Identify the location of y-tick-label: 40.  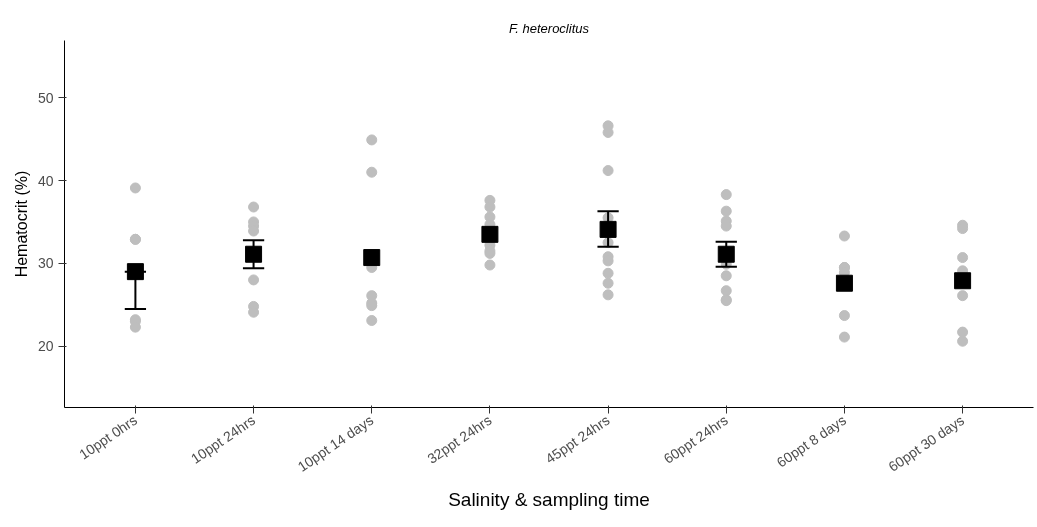
(45, 180).